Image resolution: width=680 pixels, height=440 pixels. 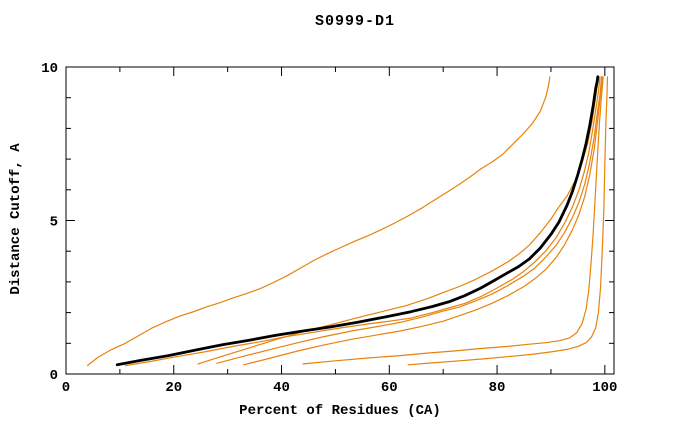 What do you see at coordinates (604, 388) in the screenshot?
I see `x-tick-label: 100` at bounding box center [604, 388].